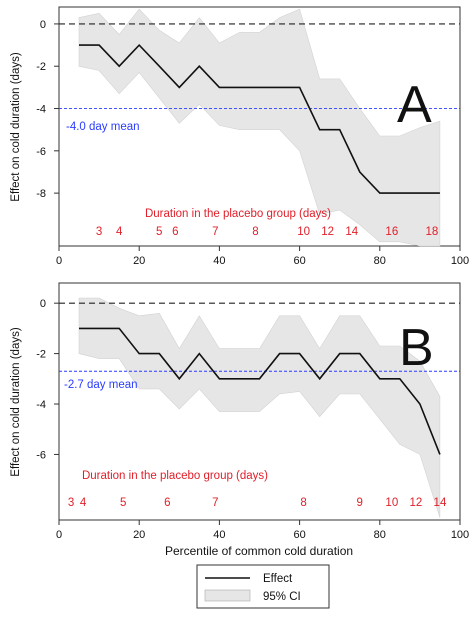 This screenshot has height=620, width=474. What do you see at coordinates (41, 194) in the screenshot?
I see `panel-a-y-tick-label: -8` at bounding box center [41, 194].